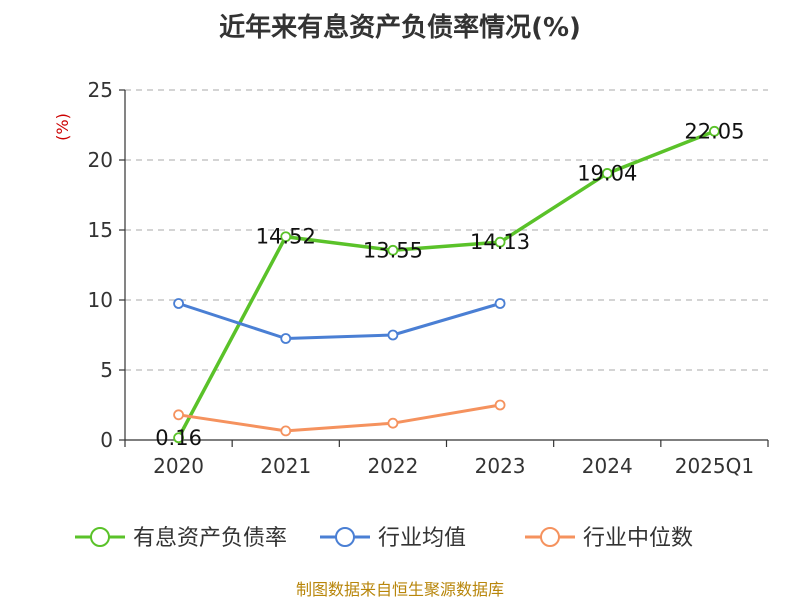 Image resolution: width=800 pixels, height=600 pixels. Describe the element at coordinates (100, 90) in the screenshot. I see `y-tick-label: 25` at that location.